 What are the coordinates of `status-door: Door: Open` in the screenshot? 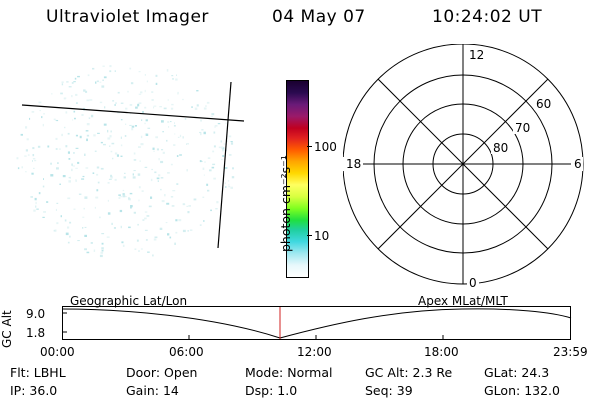 It's located at (162, 372).